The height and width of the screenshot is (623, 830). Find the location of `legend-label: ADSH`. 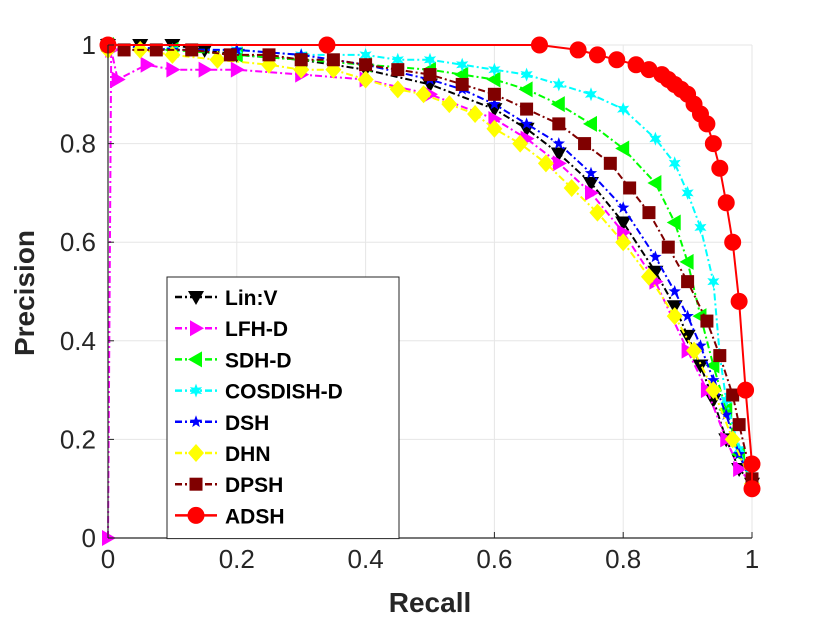

legend-label: ADSH is located at coordinates (255, 516).